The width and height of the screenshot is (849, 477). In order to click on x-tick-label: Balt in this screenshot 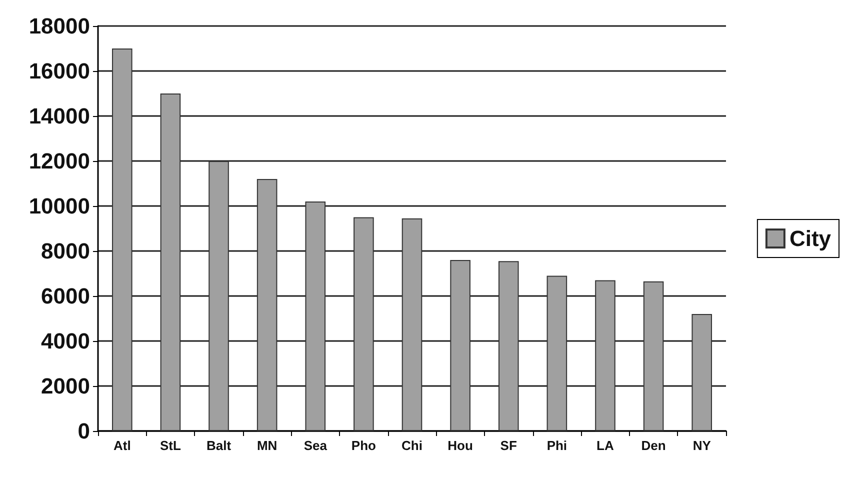, I will do `click(219, 445)`.